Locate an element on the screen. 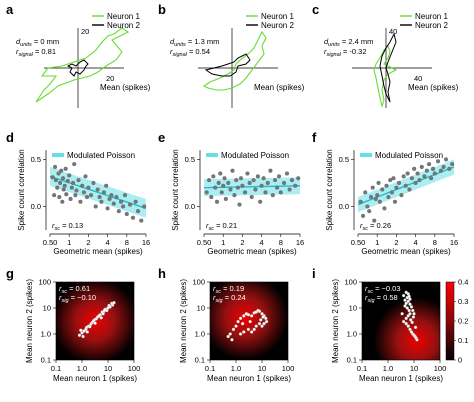 The image size is (474, 402). x-tick-label: 100 is located at coordinates (288, 368).